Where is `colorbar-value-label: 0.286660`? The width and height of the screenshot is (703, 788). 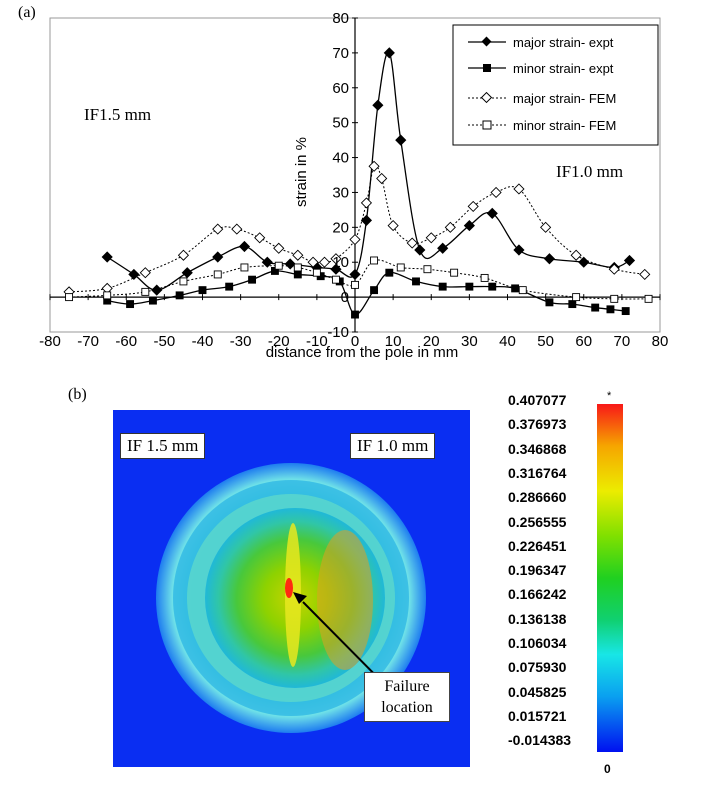 colorbar-value-label: 0.286660 is located at coordinates (537, 497).